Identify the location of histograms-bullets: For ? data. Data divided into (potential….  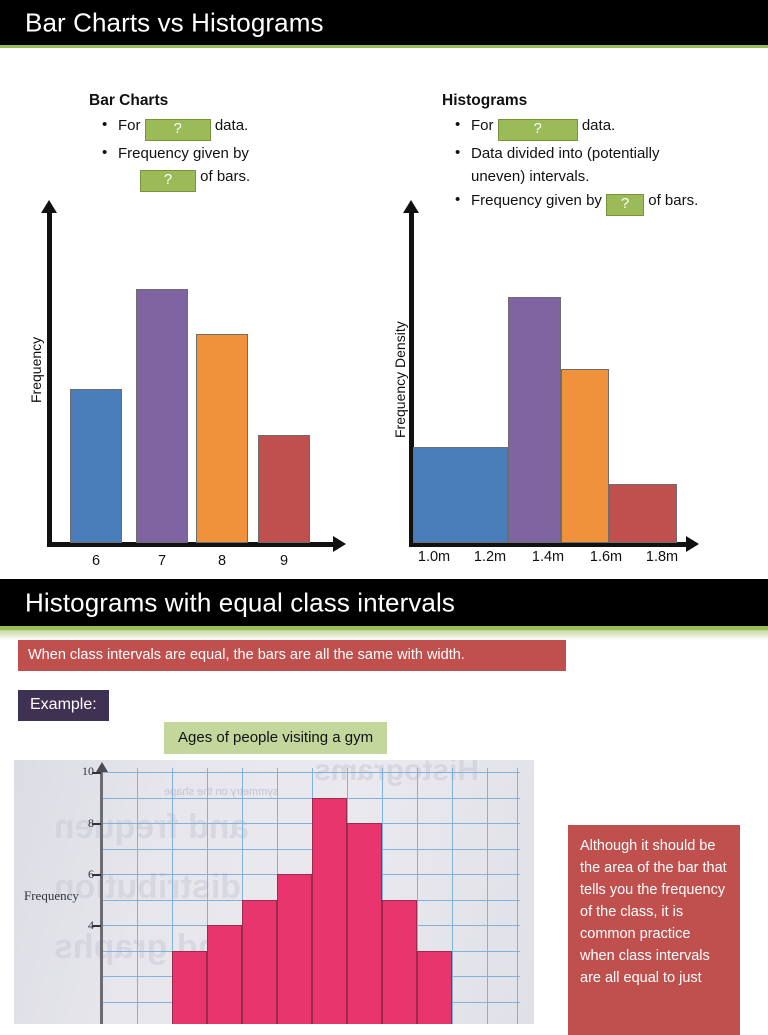
(582, 165).